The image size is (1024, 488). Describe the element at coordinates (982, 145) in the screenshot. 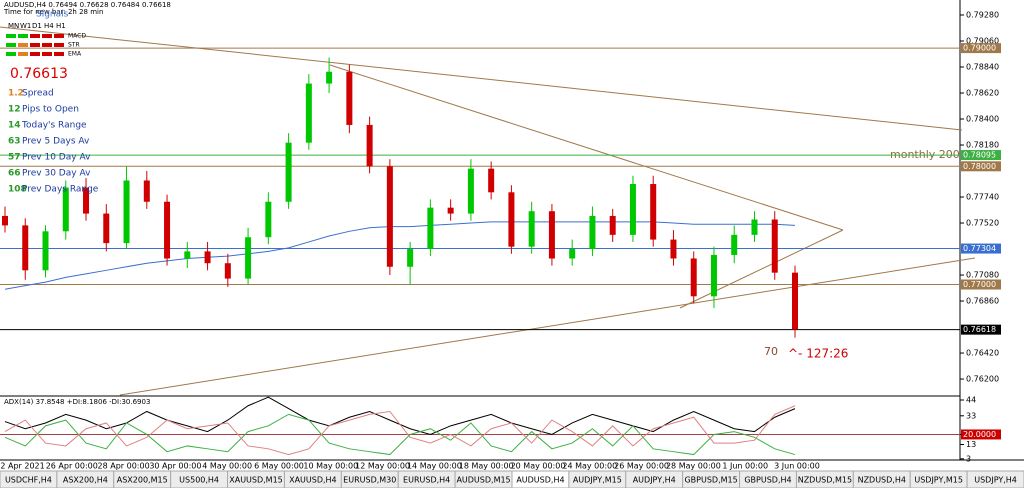

I see `y-tick-label: 0.78180` at that location.